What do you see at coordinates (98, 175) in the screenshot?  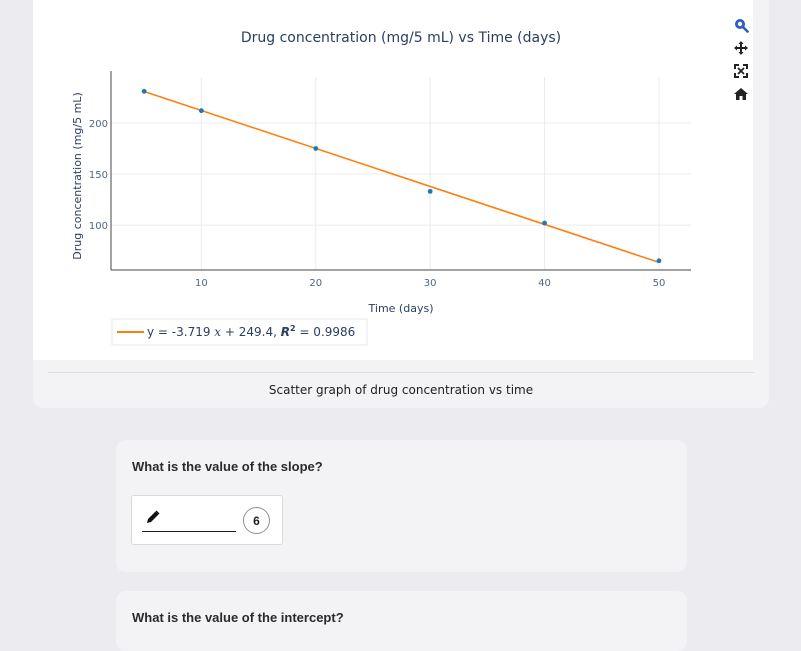 I see `y-tick-label: 150` at bounding box center [98, 175].